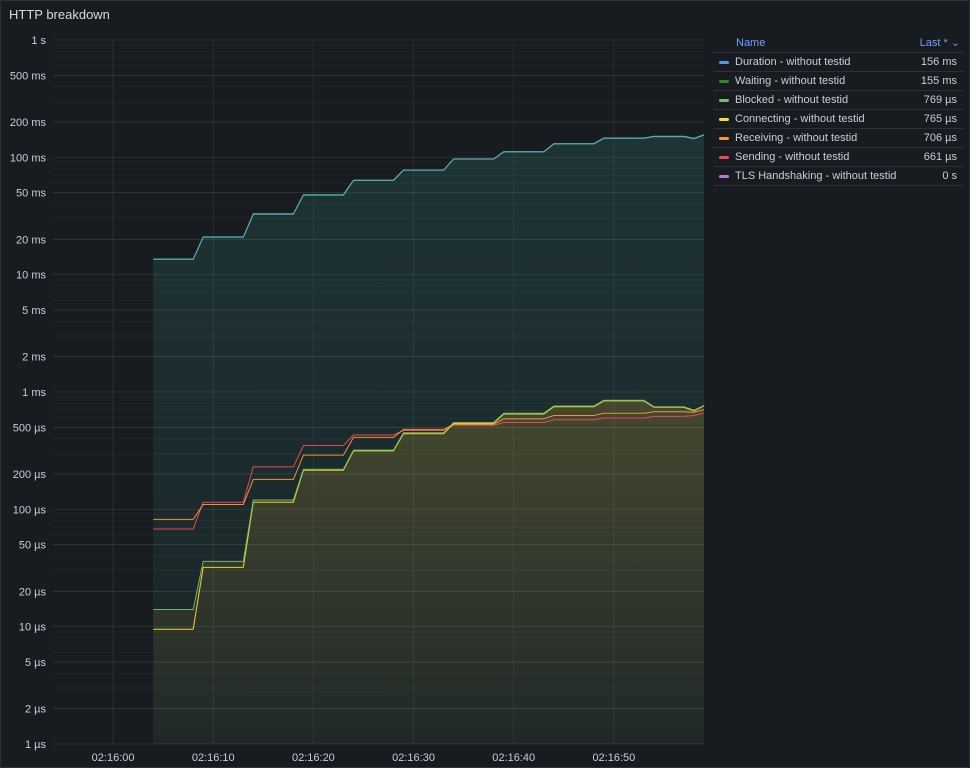 This screenshot has width=970, height=768. I want to click on y-tick-label: 500 µs, so click(30, 428).